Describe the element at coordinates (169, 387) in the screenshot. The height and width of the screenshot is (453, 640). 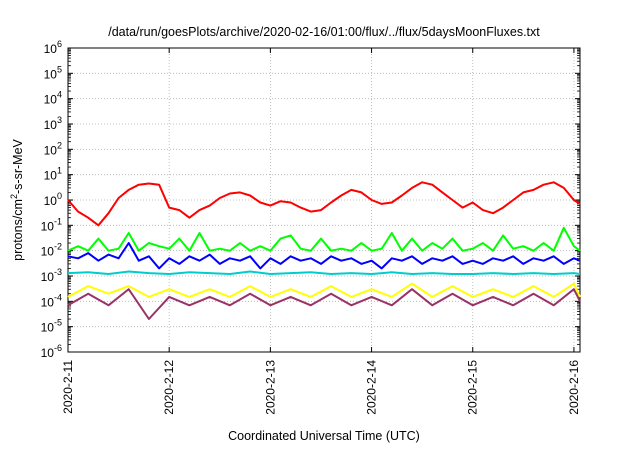
I see `x-tick-label: 2020-2-12` at that location.